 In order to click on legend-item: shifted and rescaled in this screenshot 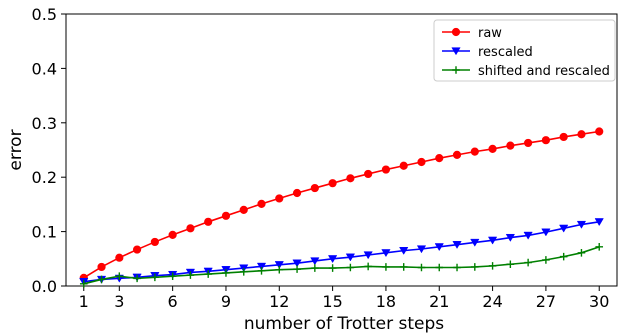, I will do `click(526, 71)`.